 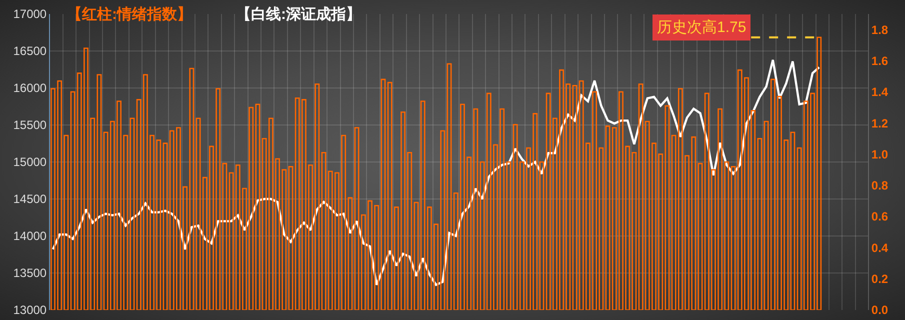 I want to click on text: 【白线:深证成指】, so click(x=298, y=14).